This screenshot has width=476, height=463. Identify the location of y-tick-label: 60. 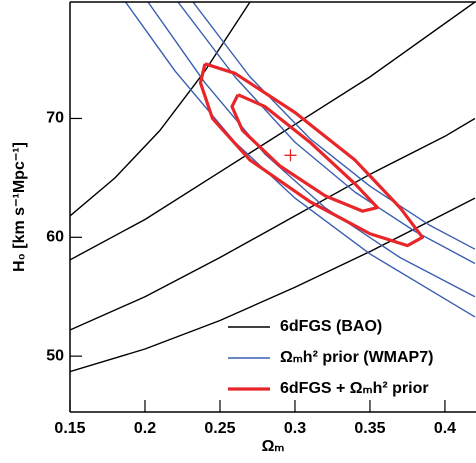
(55, 237).